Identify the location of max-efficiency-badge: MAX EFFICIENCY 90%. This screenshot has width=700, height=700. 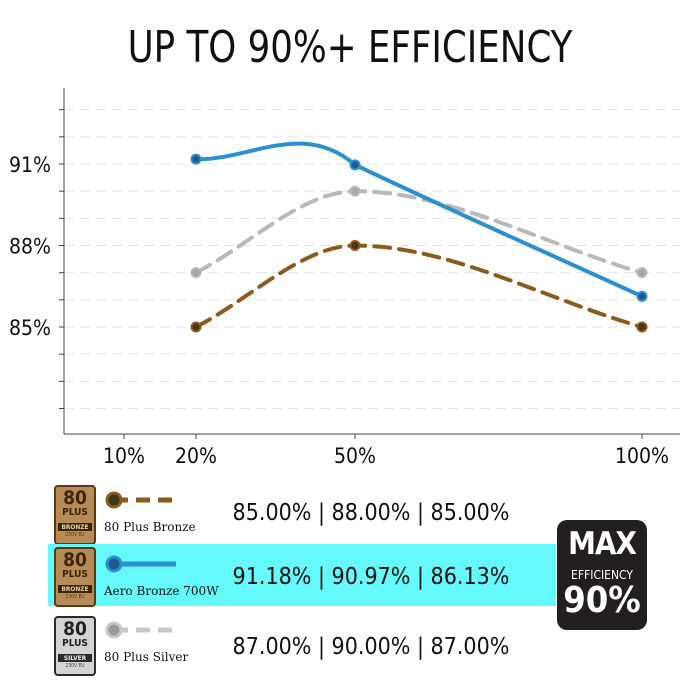
(602, 575).